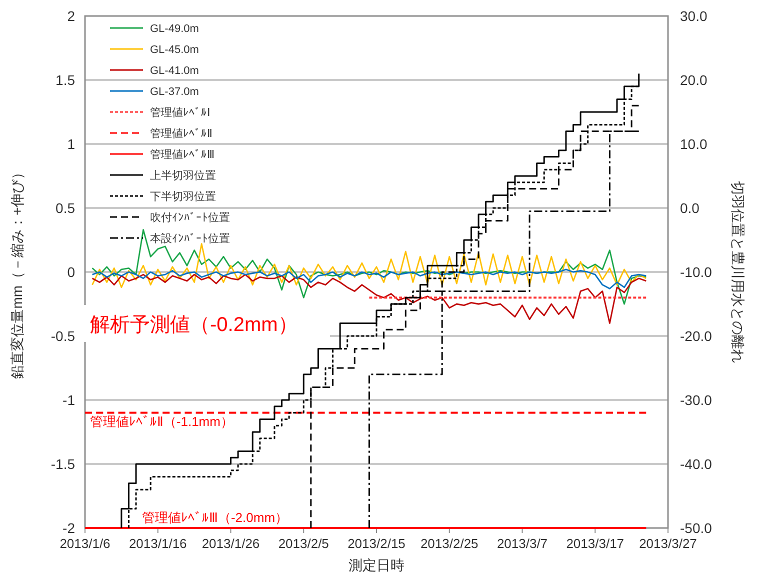 This screenshot has width=760, height=575. What do you see at coordinates (696, 272) in the screenshot?
I see `y2-tick-label: -10.0` at bounding box center [696, 272].